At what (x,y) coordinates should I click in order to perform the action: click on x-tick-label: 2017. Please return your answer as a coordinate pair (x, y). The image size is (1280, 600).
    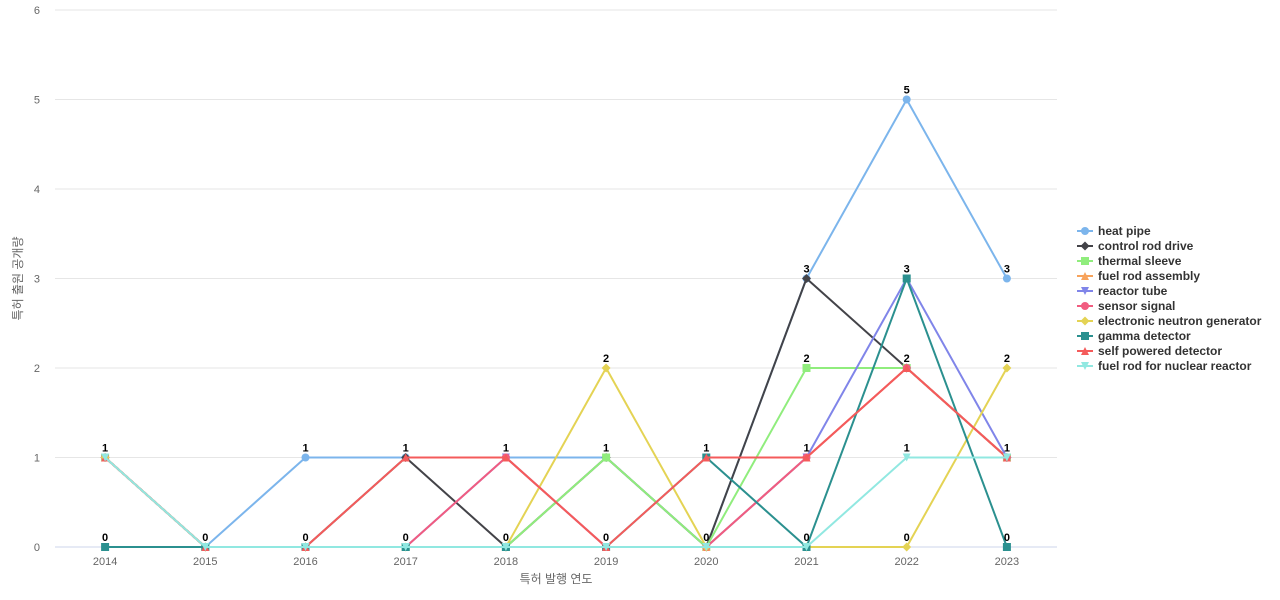
    Looking at the image, I should click on (405, 562).